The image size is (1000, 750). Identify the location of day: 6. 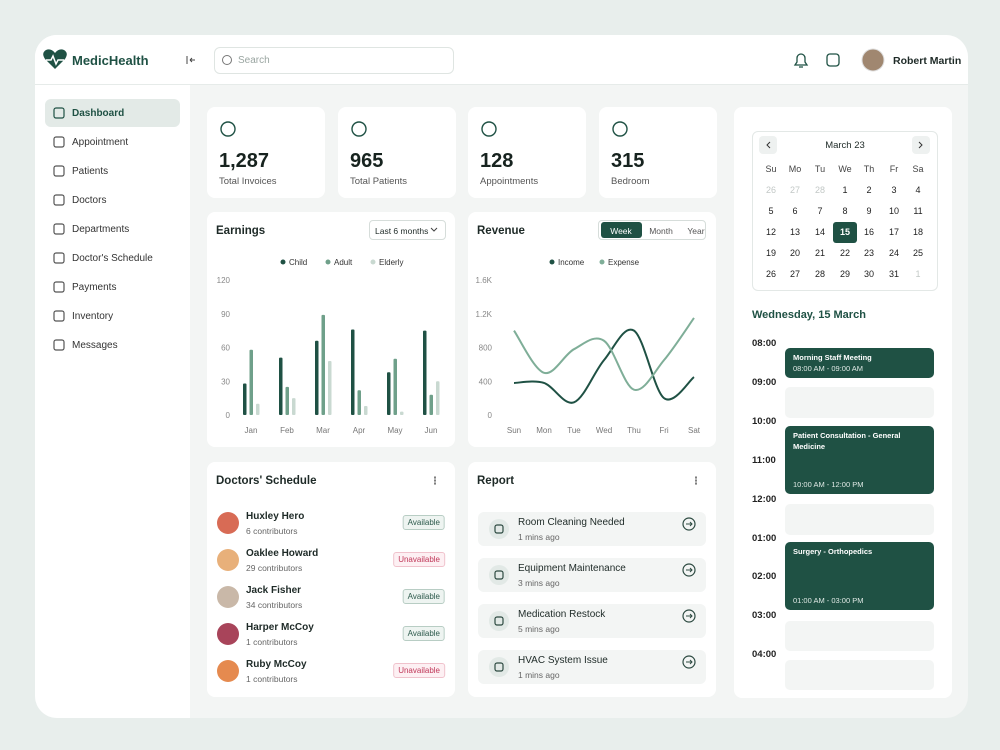
(795, 211).